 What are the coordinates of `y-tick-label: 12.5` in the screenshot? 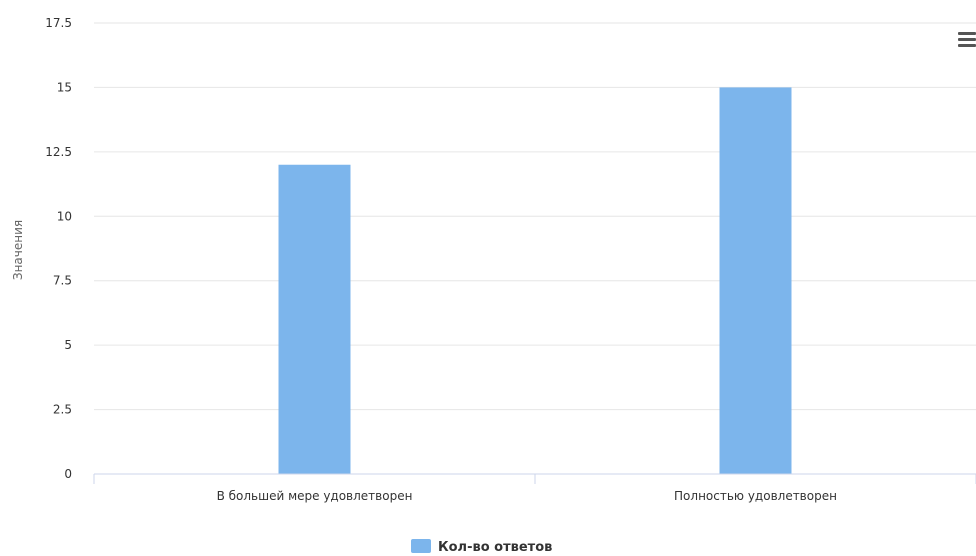 It's located at (58, 152).